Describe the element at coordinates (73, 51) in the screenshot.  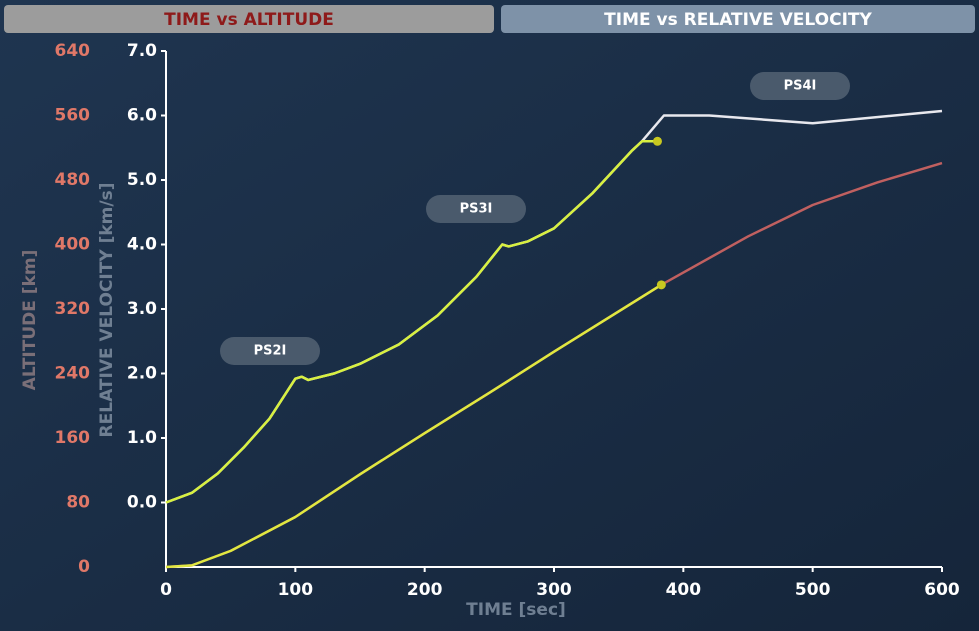
I see `y-tick-label: 640` at that location.